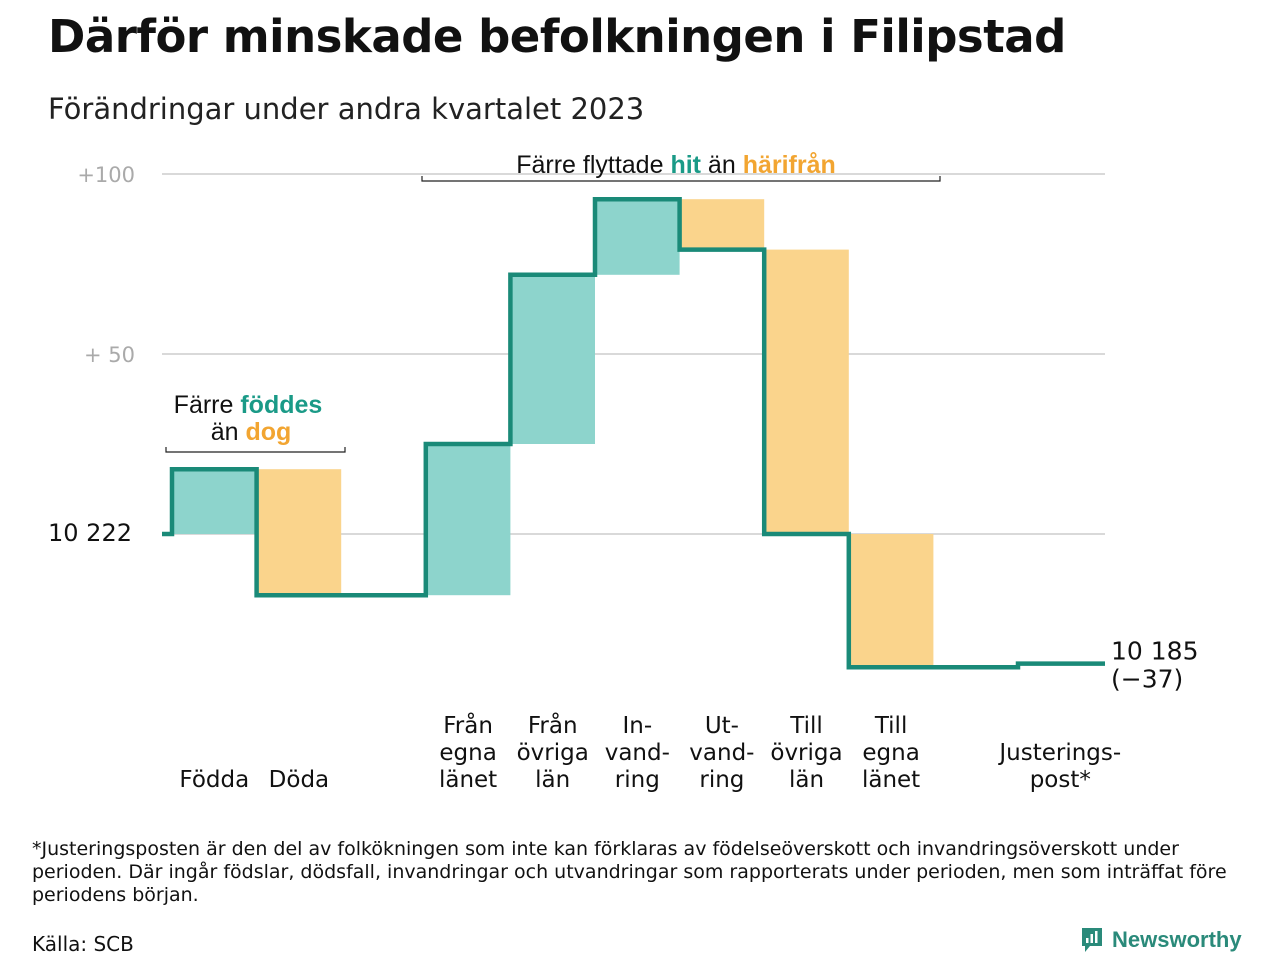 Image resolution: width=1280 pixels, height=960 pixels. Describe the element at coordinates (251, 432) in the screenshot. I see `annotation-births-deaths-line2: än dog` at that location.